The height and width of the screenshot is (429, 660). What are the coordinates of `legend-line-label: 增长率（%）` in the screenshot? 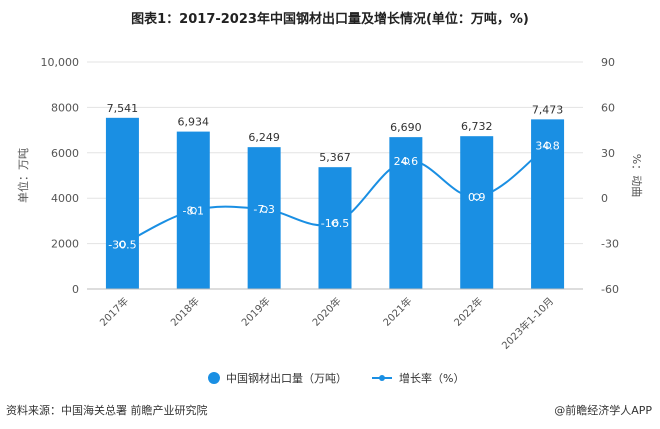 It's located at (431, 378).